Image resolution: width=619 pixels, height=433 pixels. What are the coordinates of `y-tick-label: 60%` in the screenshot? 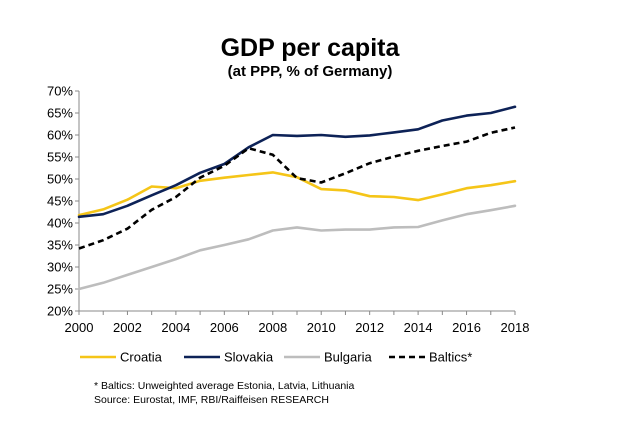 It's located at (60, 135).